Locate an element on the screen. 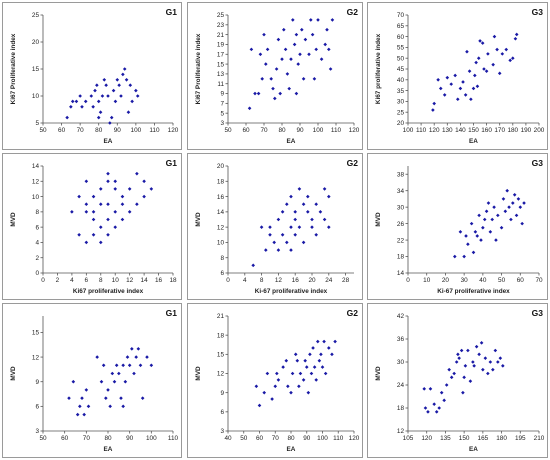 This screenshot has height=460, width=550. x-axis-title: EA is located at coordinates (473, 449).